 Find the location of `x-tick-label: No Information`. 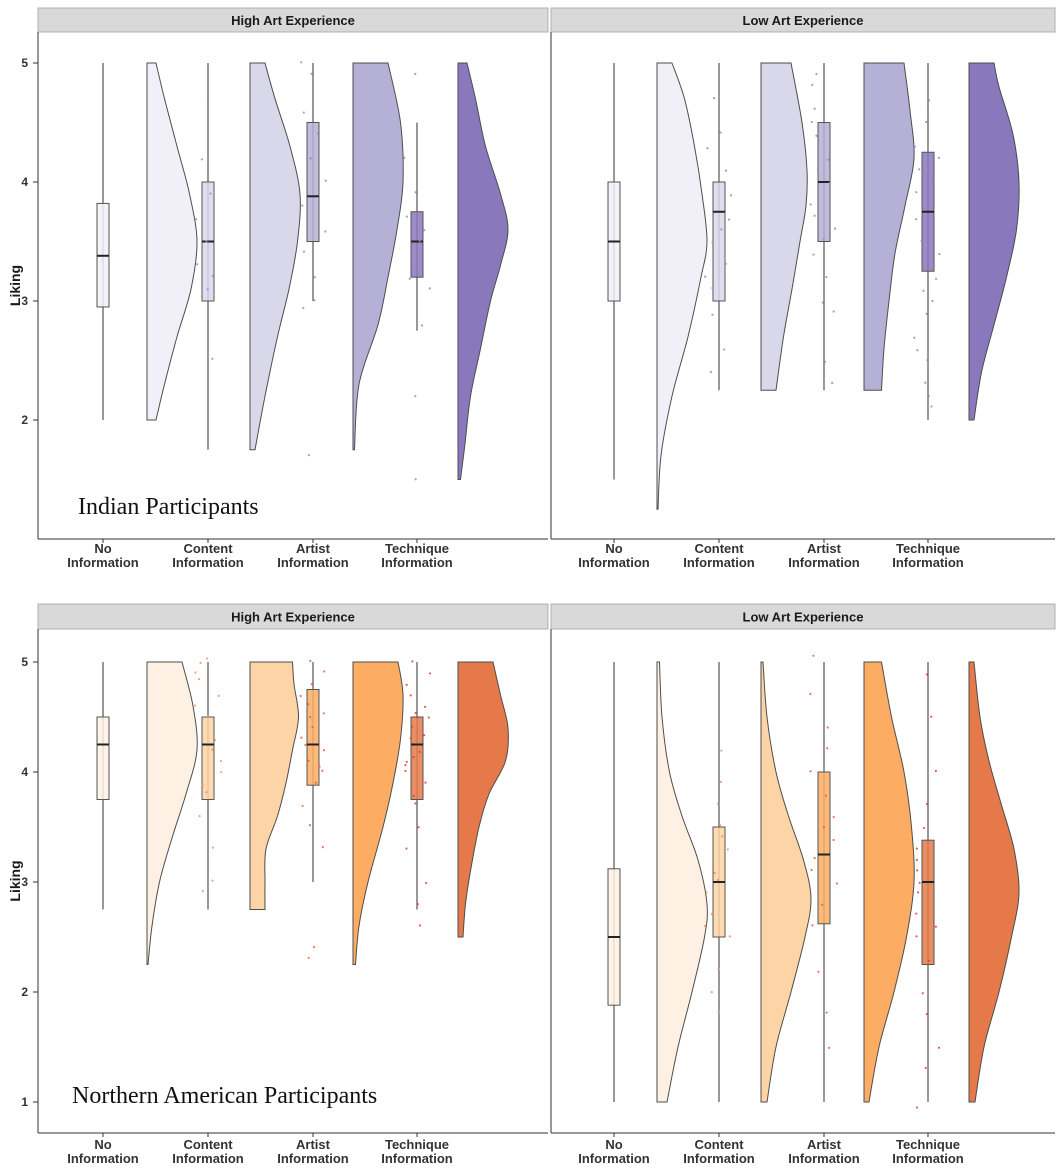

x-tick-label: No Information is located at coordinates (103, 1151).